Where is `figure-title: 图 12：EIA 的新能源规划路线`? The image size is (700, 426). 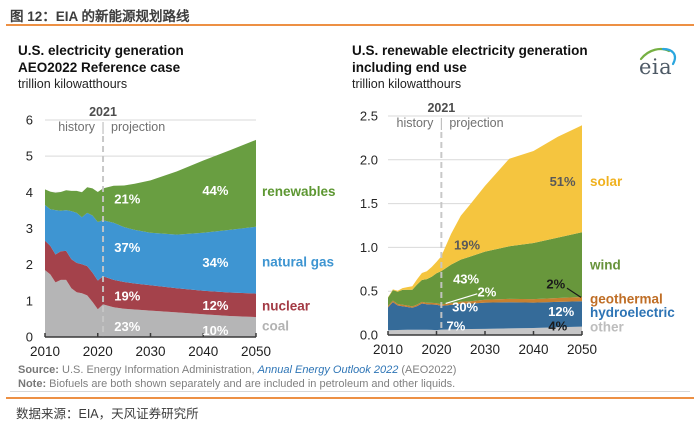
figure-title: 图 12：EIA 的新能源规划路线 is located at coordinates (100, 16).